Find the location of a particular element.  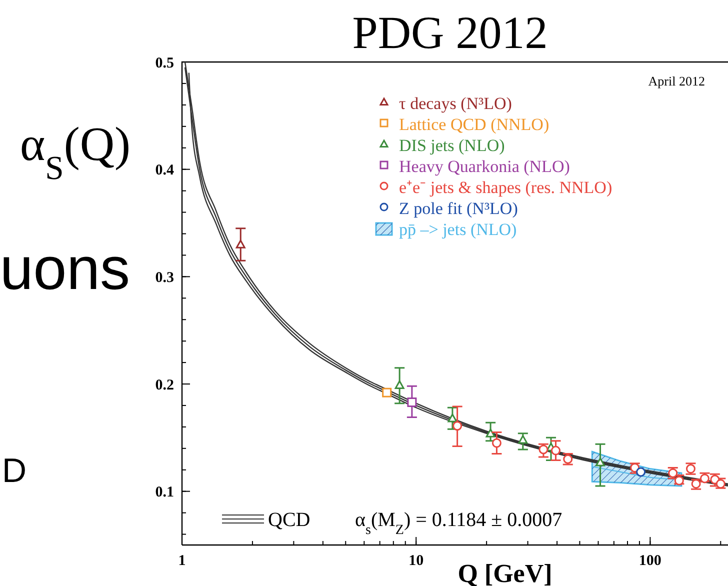

x-tick-label: 10 is located at coordinates (416, 561).